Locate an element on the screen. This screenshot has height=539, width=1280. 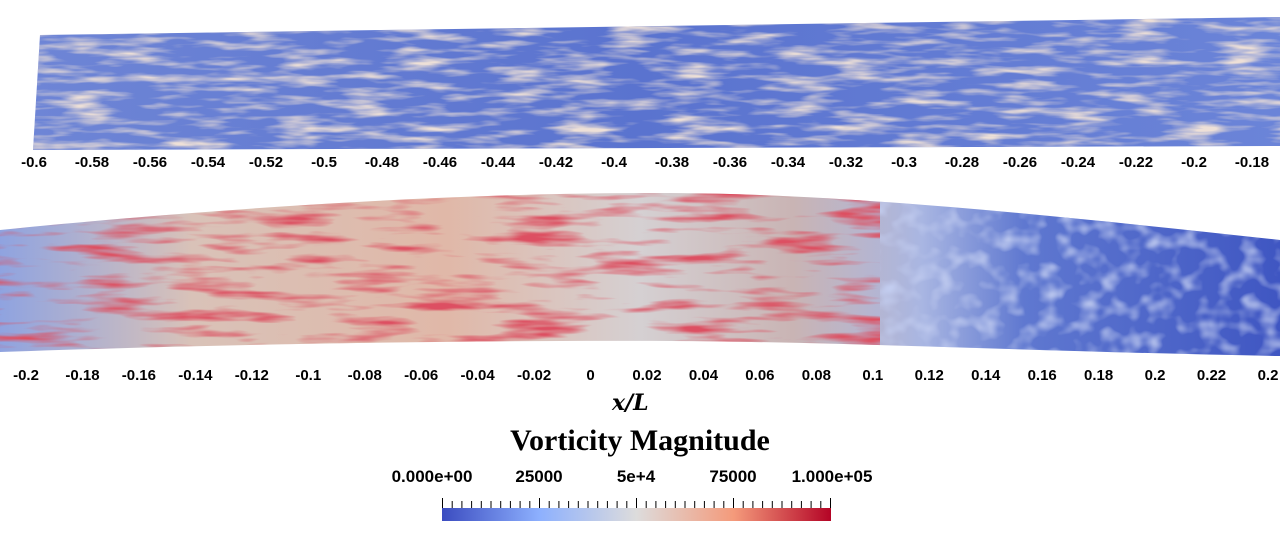
bottom-axis-tick-label: -0.06 is located at coordinates (421, 375).